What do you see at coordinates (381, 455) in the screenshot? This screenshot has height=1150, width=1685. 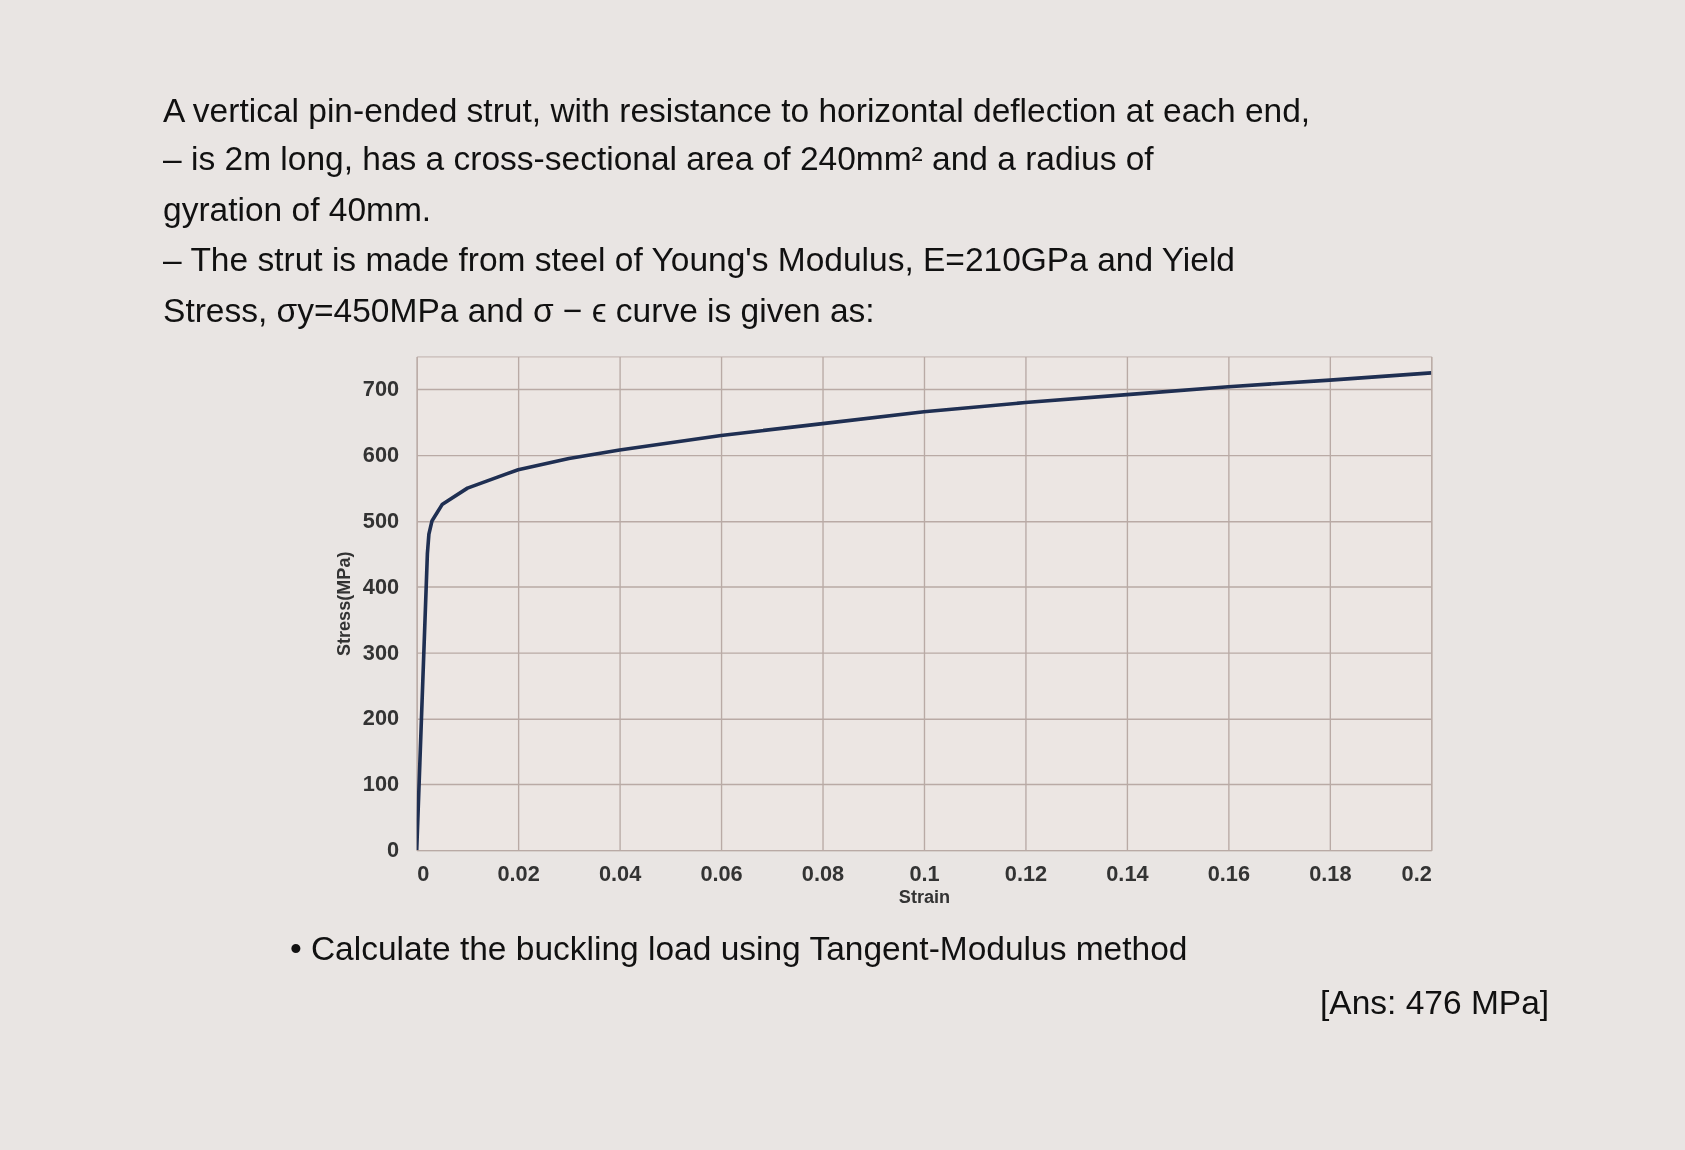 I see `y-tick-label: 600` at bounding box center [381, 455].